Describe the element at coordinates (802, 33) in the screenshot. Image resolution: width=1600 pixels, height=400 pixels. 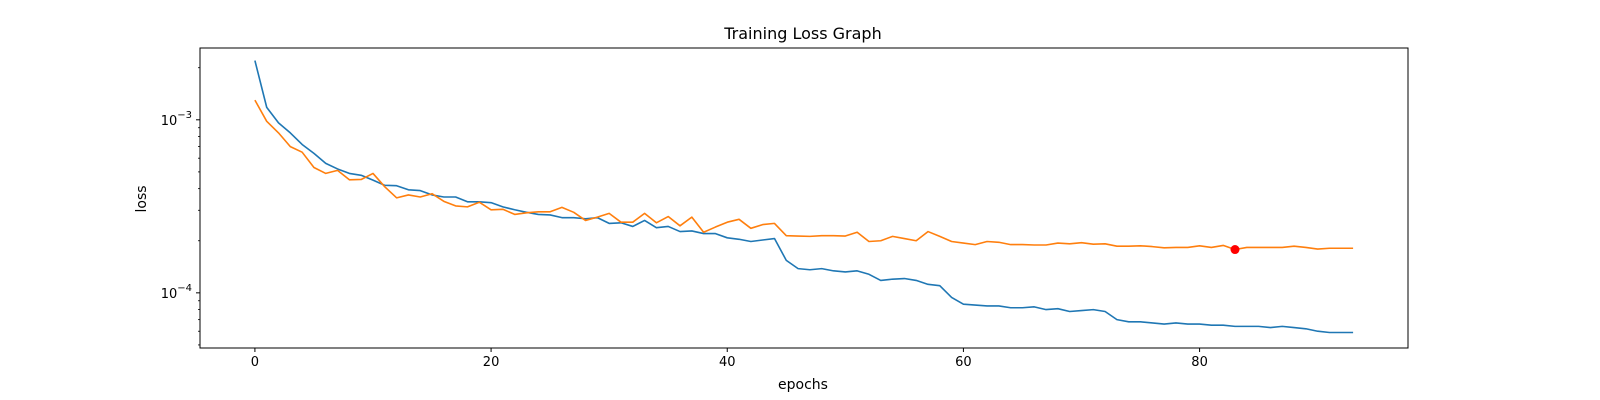
I see `chart-title: Training Loss Graph` at that location.